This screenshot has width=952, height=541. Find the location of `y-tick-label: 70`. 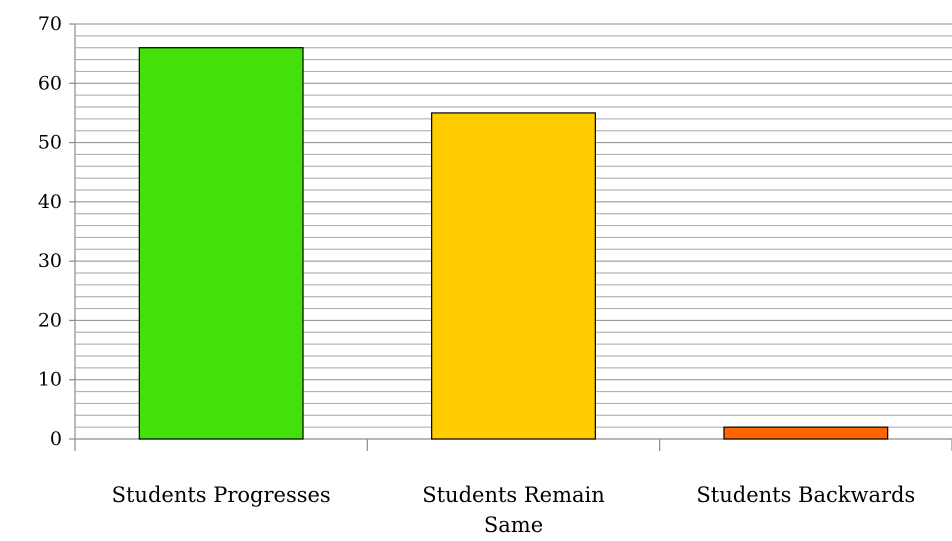

y-tick-label: 70 is located at coordinates (50, 24).